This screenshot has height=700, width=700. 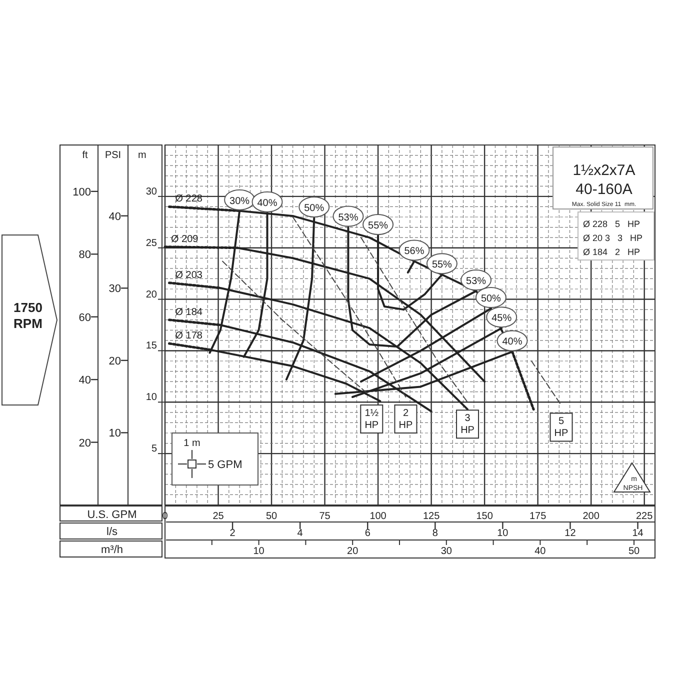 What do you see at coordinates (84, 255) in the screenshot?
I see `y2-tick-label: 80` at bounding box center [84, 255].